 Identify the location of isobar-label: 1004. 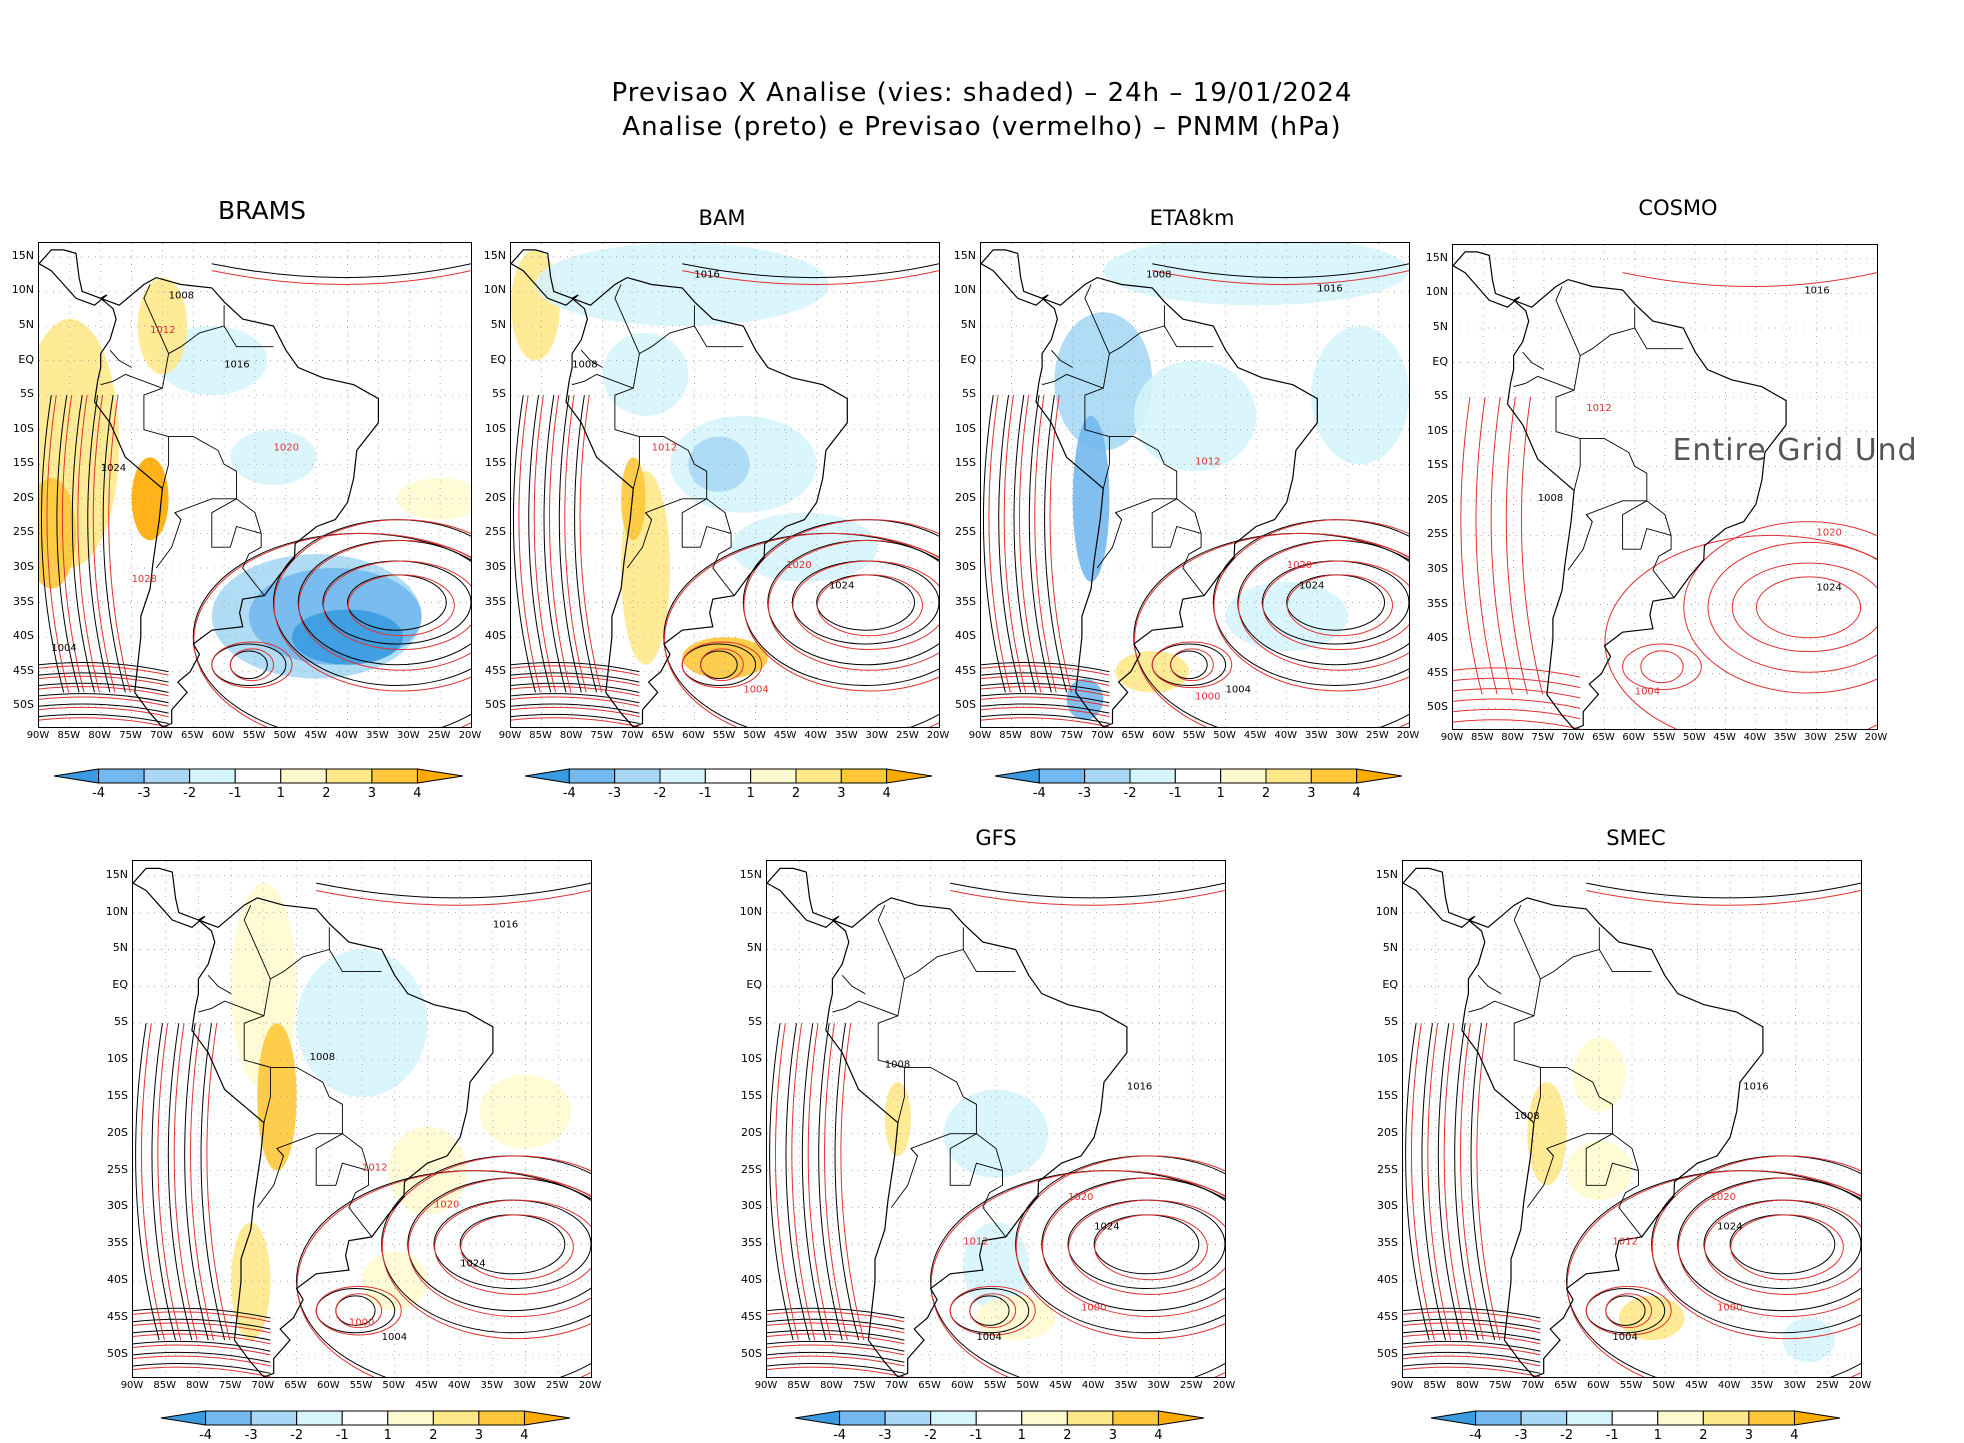
(988, 1337).